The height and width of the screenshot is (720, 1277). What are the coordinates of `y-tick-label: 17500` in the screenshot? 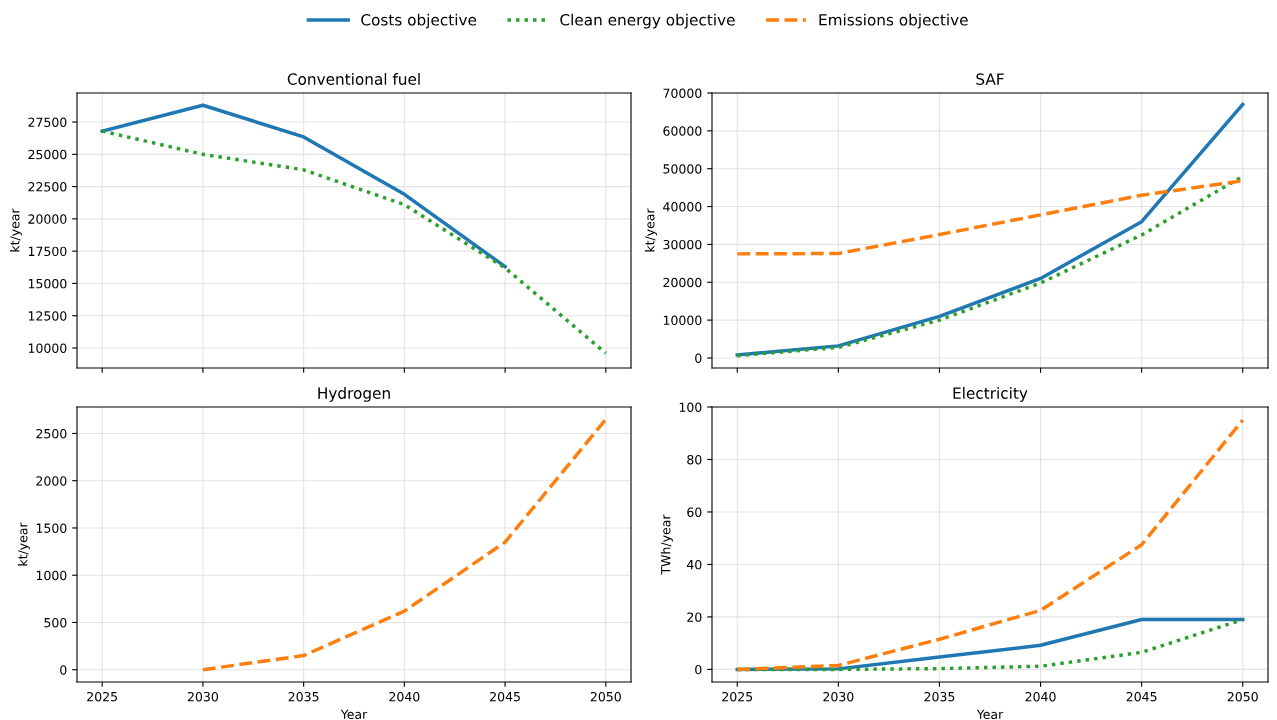 It's located at (47, 251).